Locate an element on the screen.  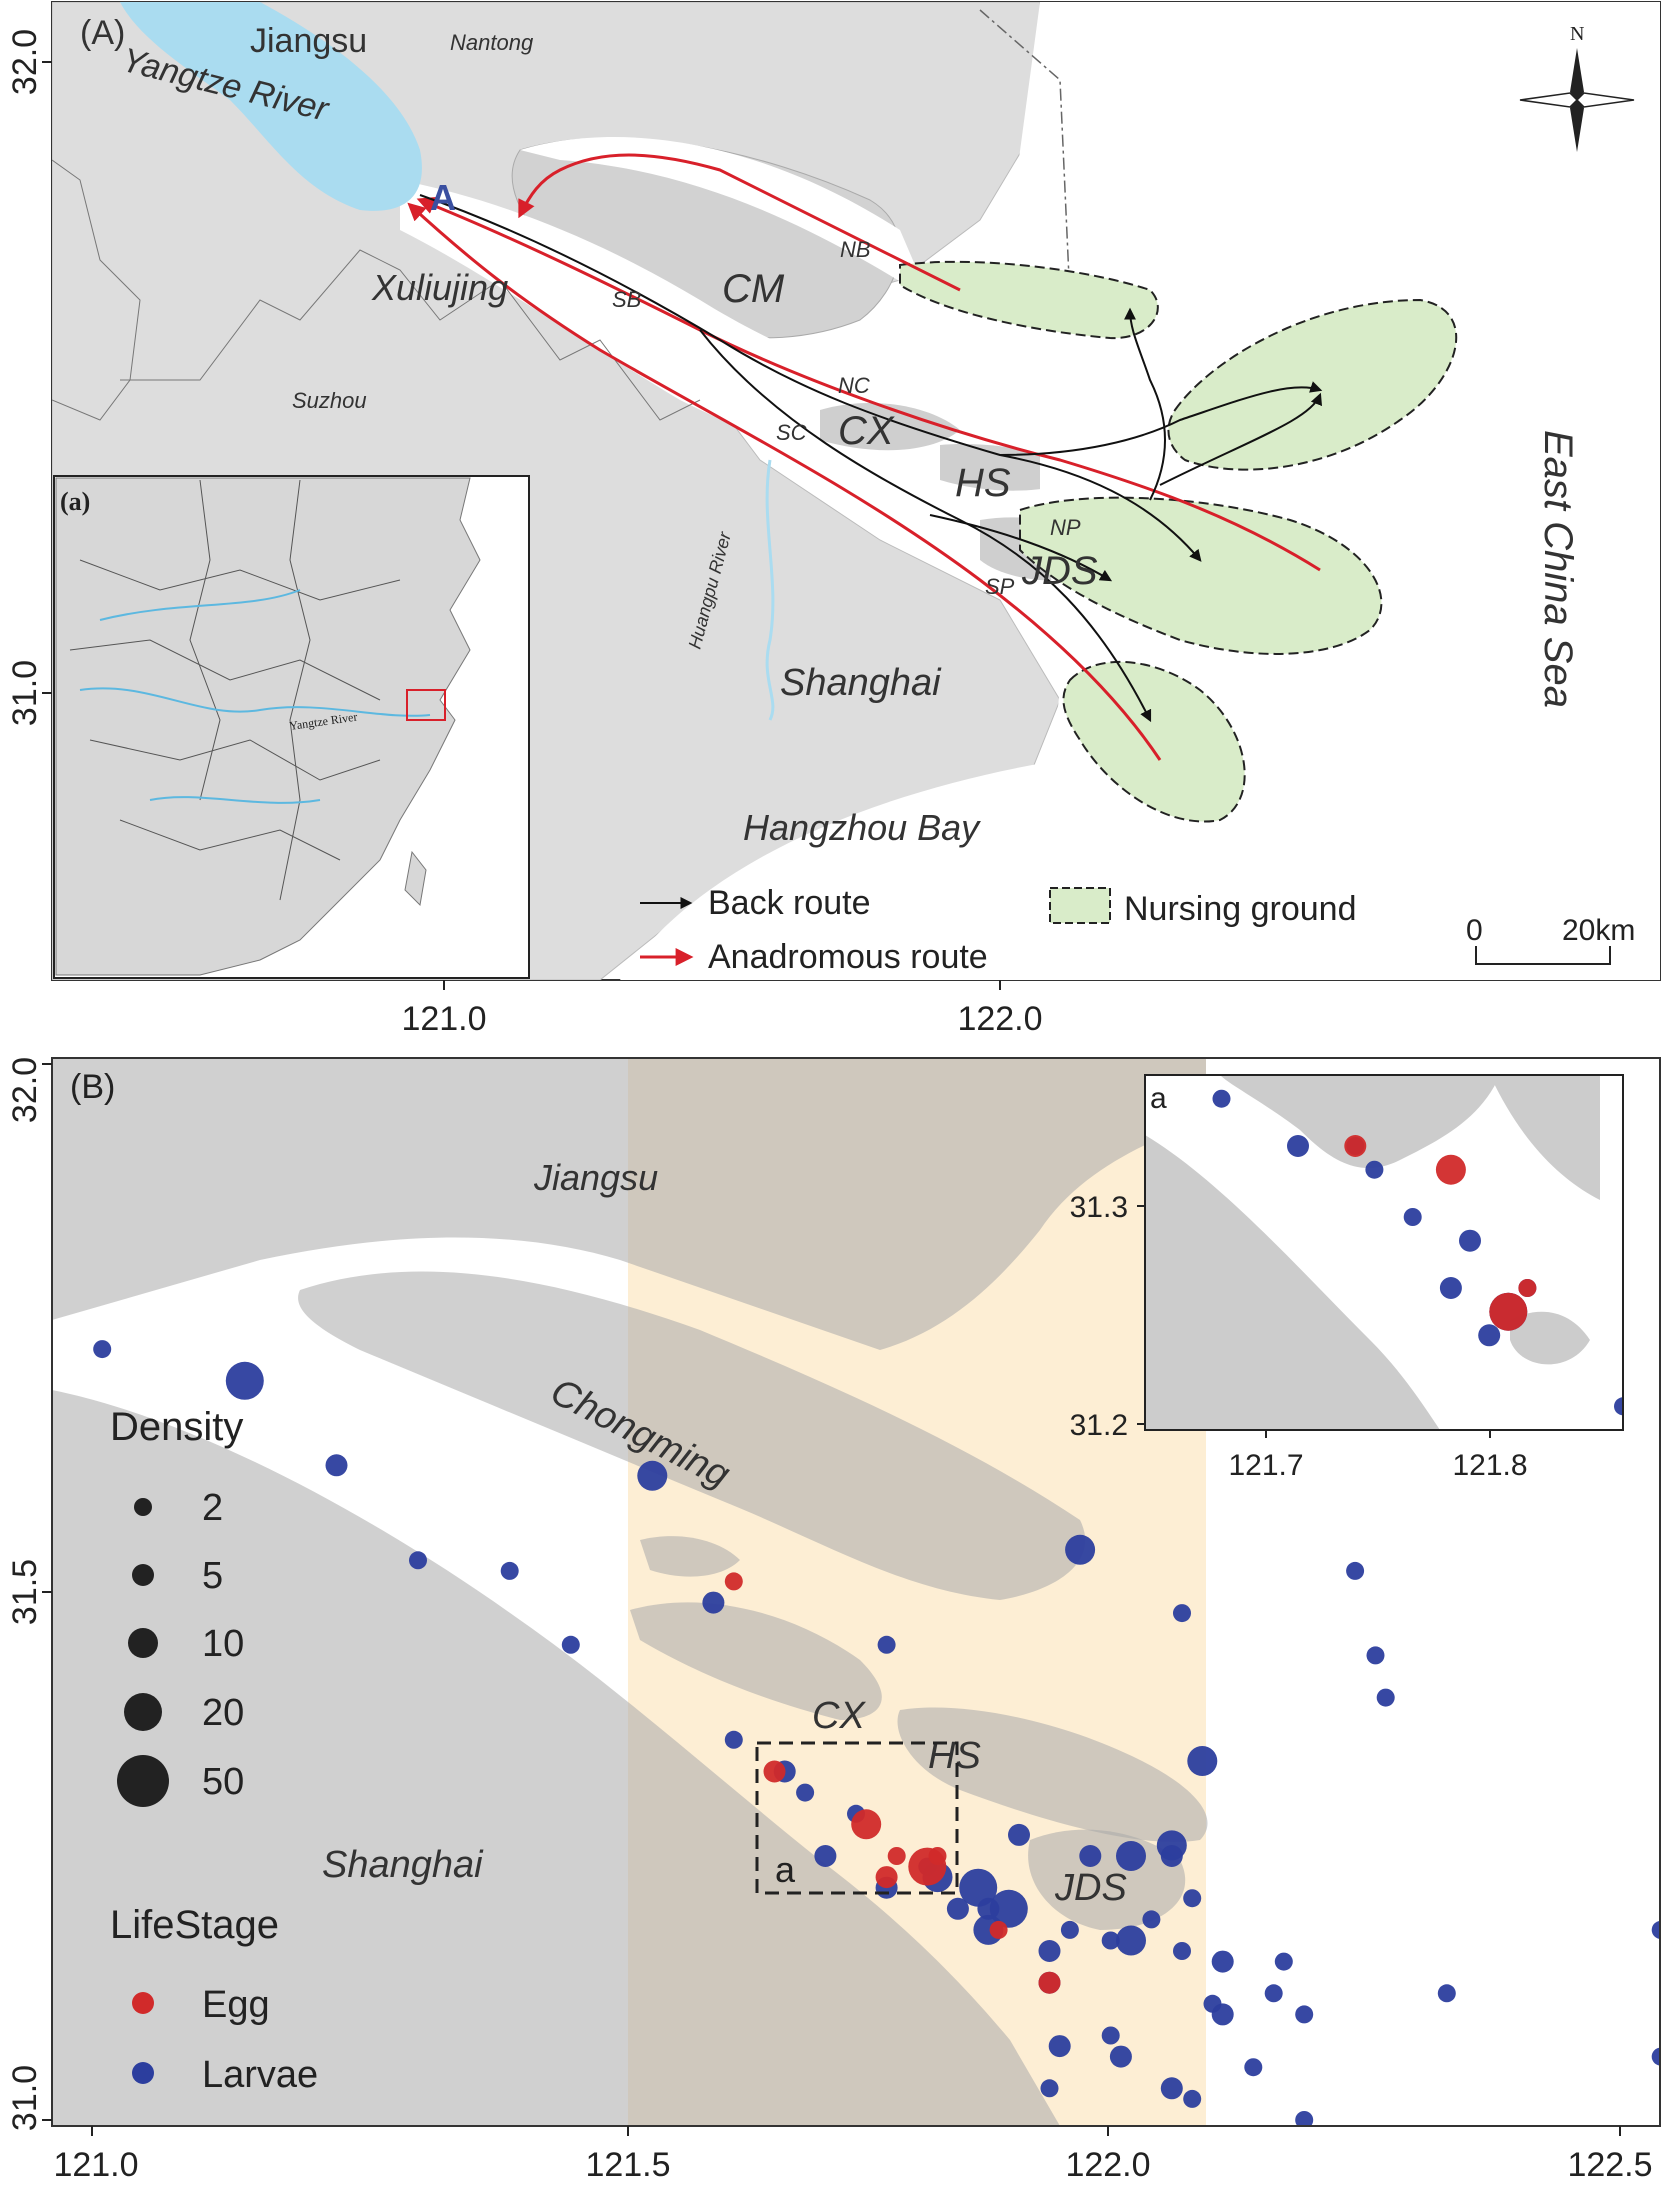
label-jds-b: JDS is located at coordinates (1090, 1888).